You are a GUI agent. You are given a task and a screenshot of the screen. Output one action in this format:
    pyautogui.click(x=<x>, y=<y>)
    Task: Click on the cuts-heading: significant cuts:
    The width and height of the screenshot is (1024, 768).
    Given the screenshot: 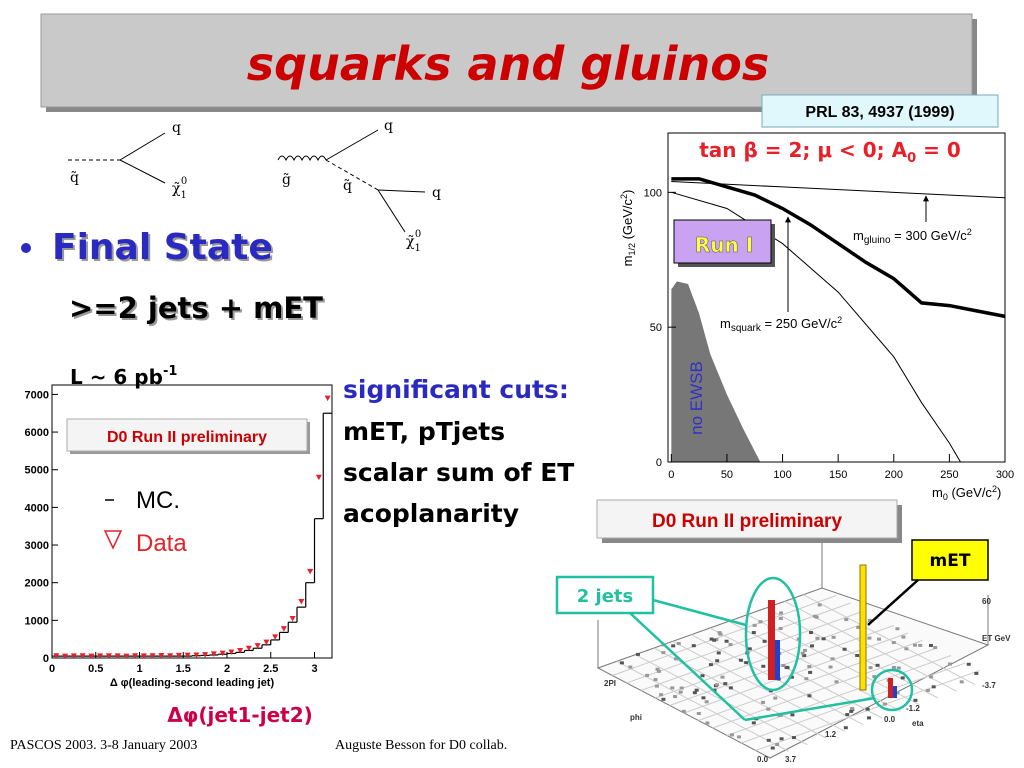 What is the action you would take?
    pyautogui.click(x=456, y=389)
    